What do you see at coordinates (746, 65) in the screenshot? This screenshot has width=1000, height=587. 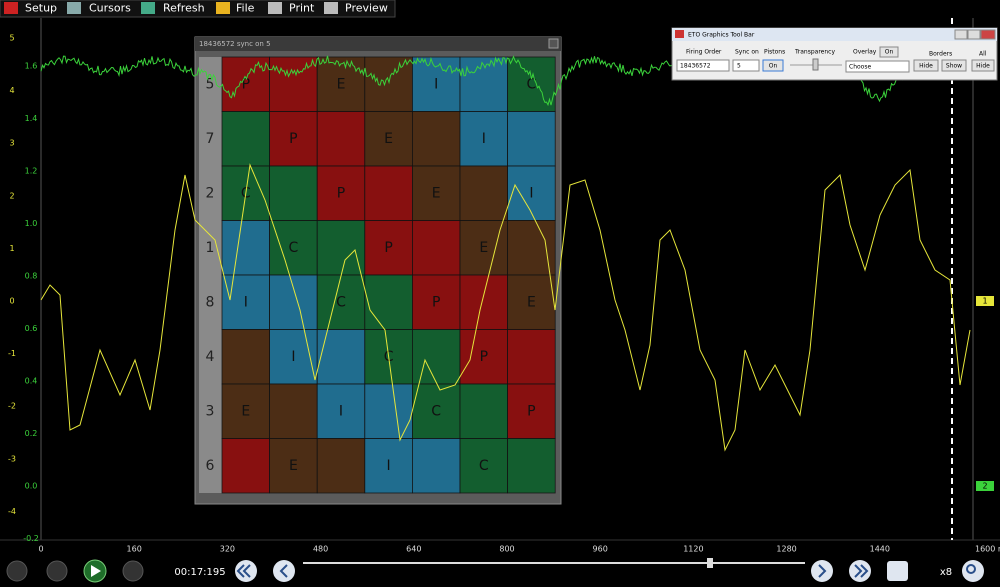 I see `sync-select` at bounding box center [746, 65].